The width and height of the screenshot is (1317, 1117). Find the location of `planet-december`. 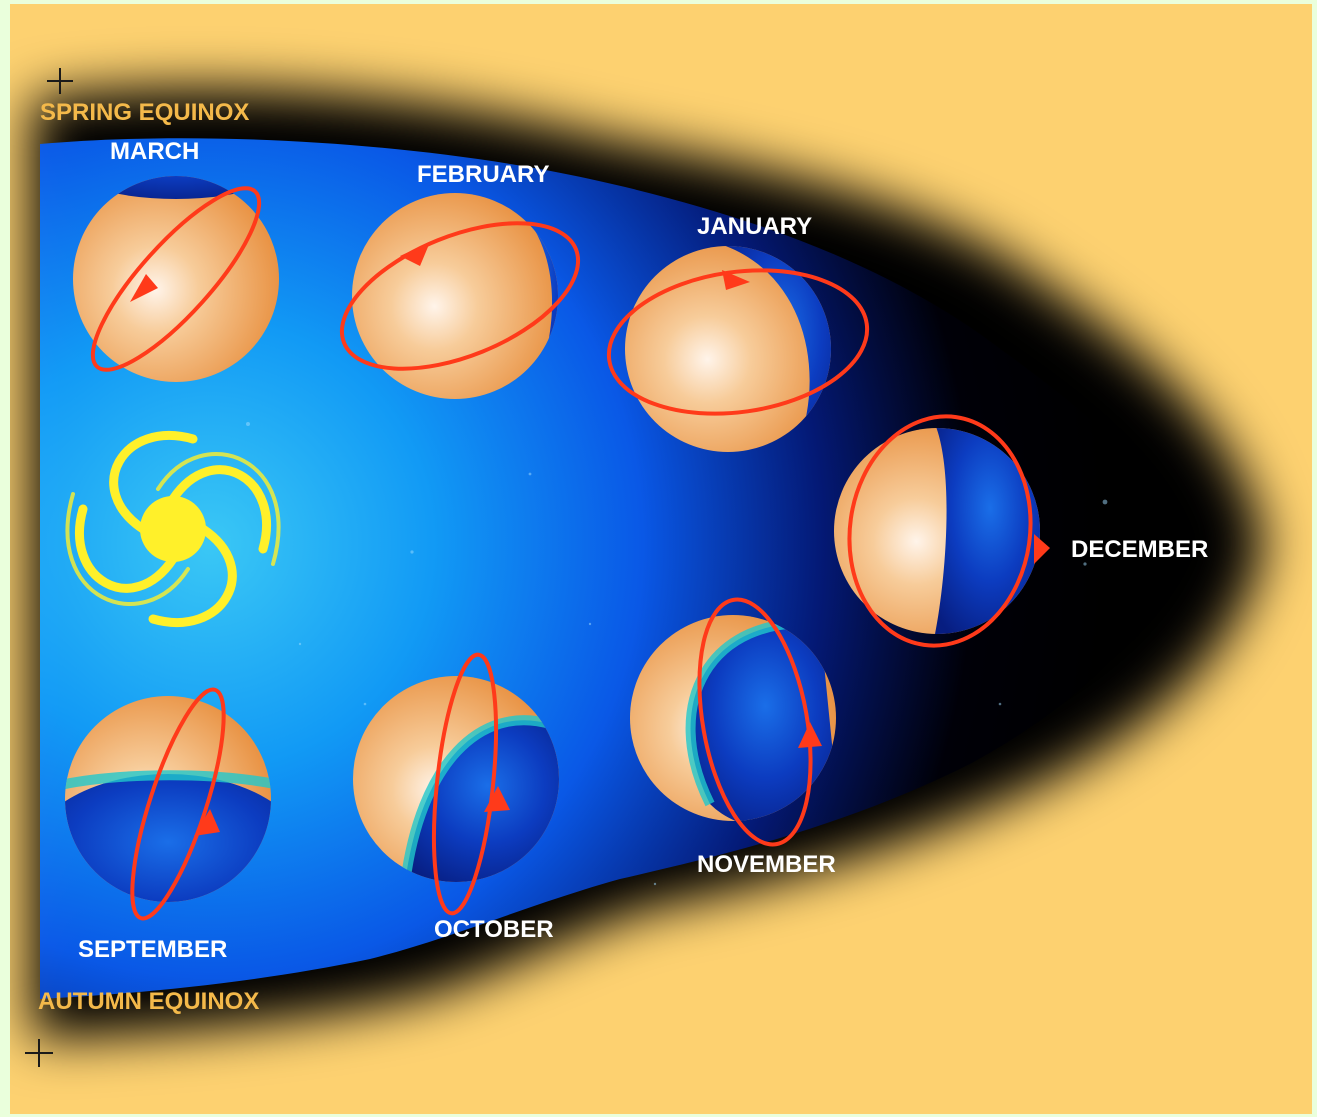

planet-december is located at coordinates (942, 531).